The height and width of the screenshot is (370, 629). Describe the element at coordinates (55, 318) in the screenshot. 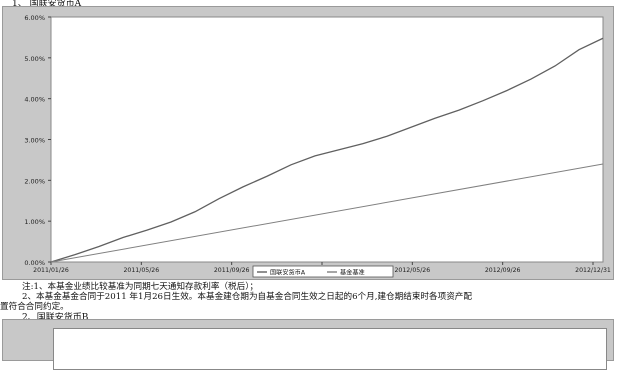

I see `section-2-heading: 2、国联安货币B` at that location.